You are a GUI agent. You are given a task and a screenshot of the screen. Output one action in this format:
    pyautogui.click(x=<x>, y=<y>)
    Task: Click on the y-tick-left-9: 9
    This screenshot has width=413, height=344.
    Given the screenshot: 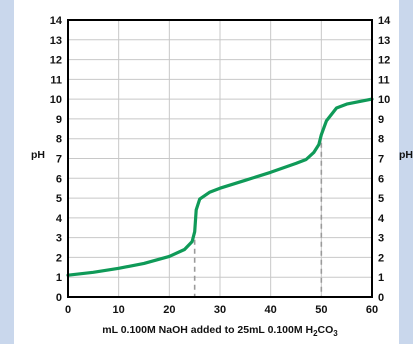 What is the action you would take?
    pyautogui.click(x=59, y=120)
    